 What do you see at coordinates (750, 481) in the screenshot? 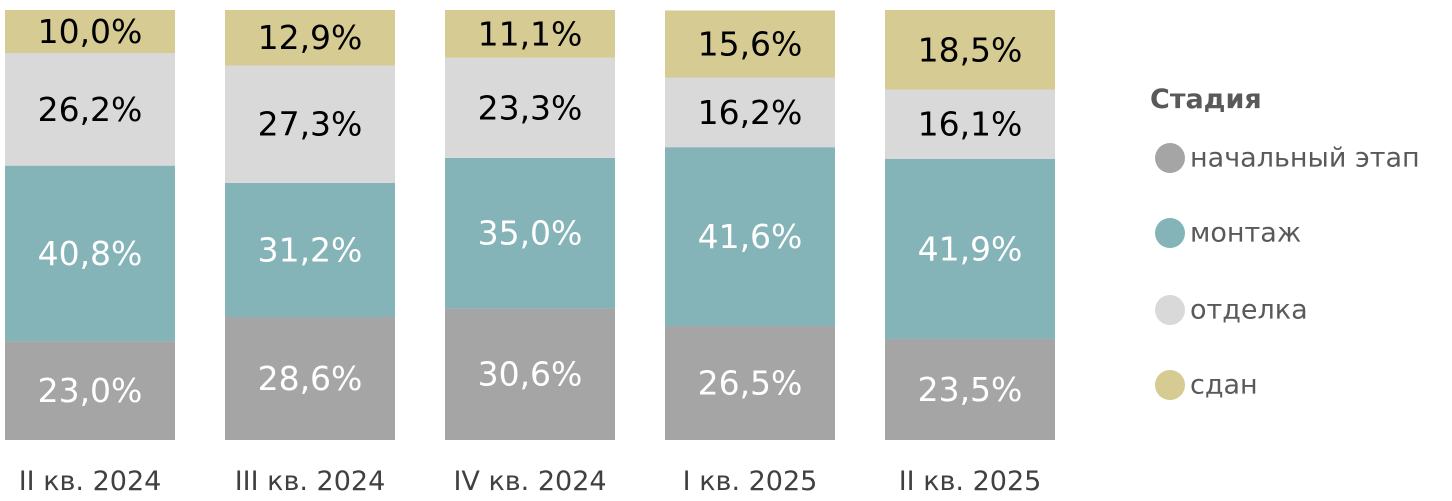
I see `category-label: I кв. 2025` at bounding box center [750, 481].